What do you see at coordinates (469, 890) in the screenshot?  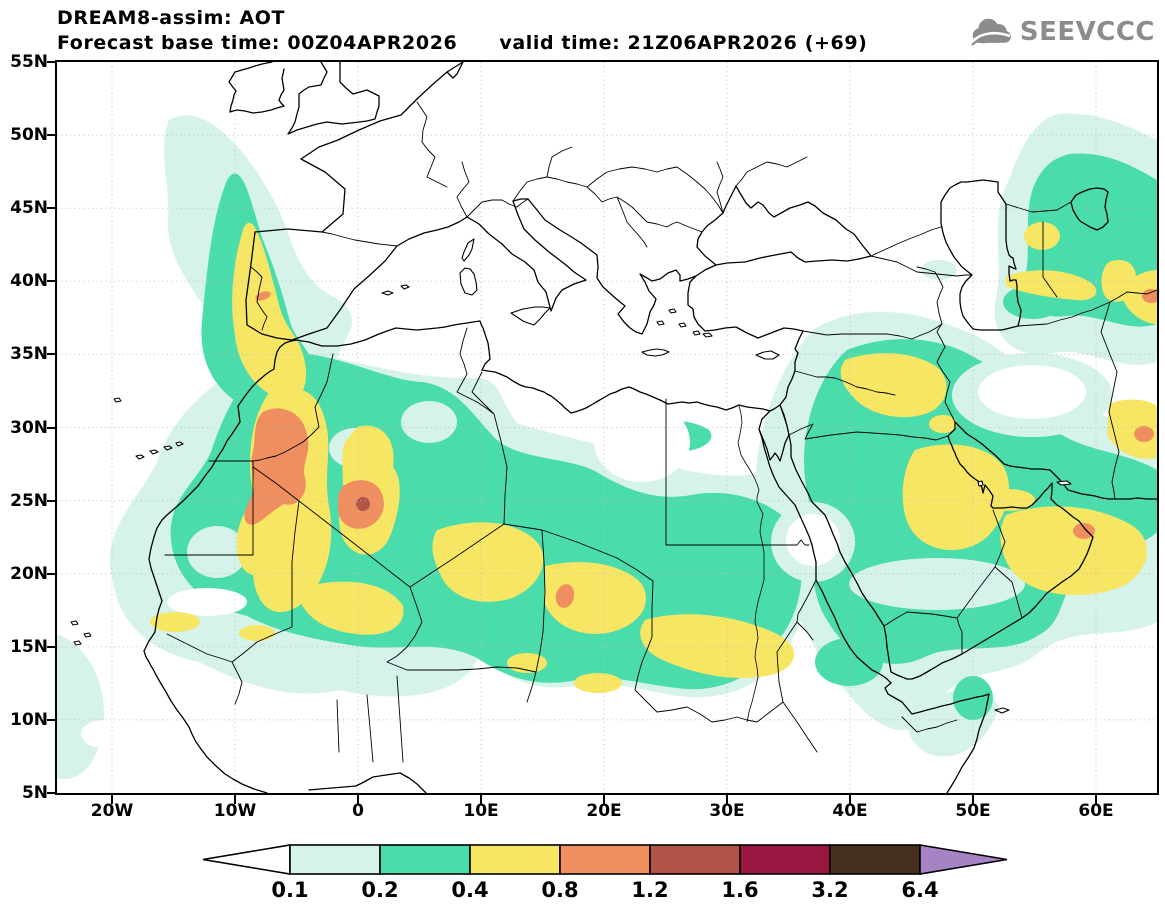 I see `colorbar-level-label: 0.4` at bounding box center [469, 890].